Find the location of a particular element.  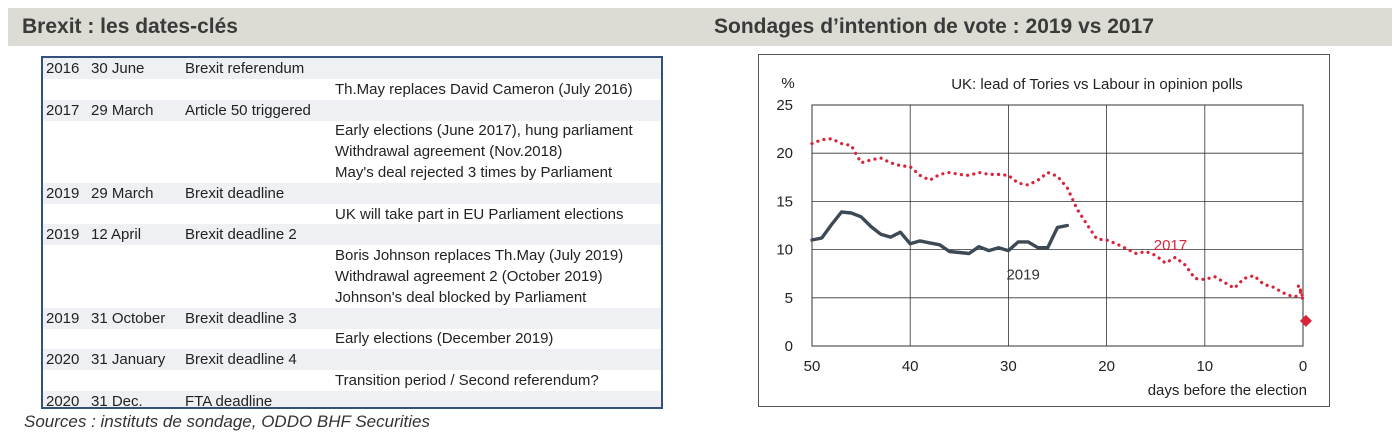

timeline-milestone-row: 2020 31 January Brexit deadline 4 is located at coordinates (352, 360).